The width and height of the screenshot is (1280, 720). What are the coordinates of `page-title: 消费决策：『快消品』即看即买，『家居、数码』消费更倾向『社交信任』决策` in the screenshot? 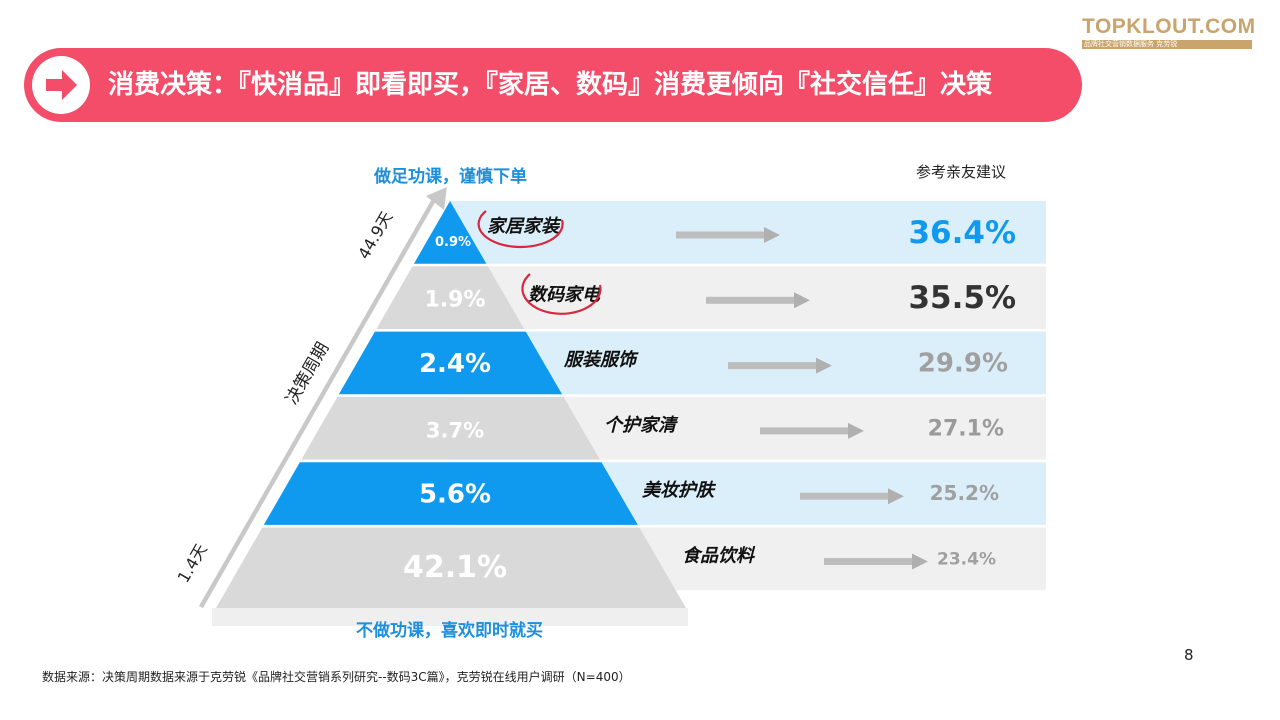 It's located at (550, 85).